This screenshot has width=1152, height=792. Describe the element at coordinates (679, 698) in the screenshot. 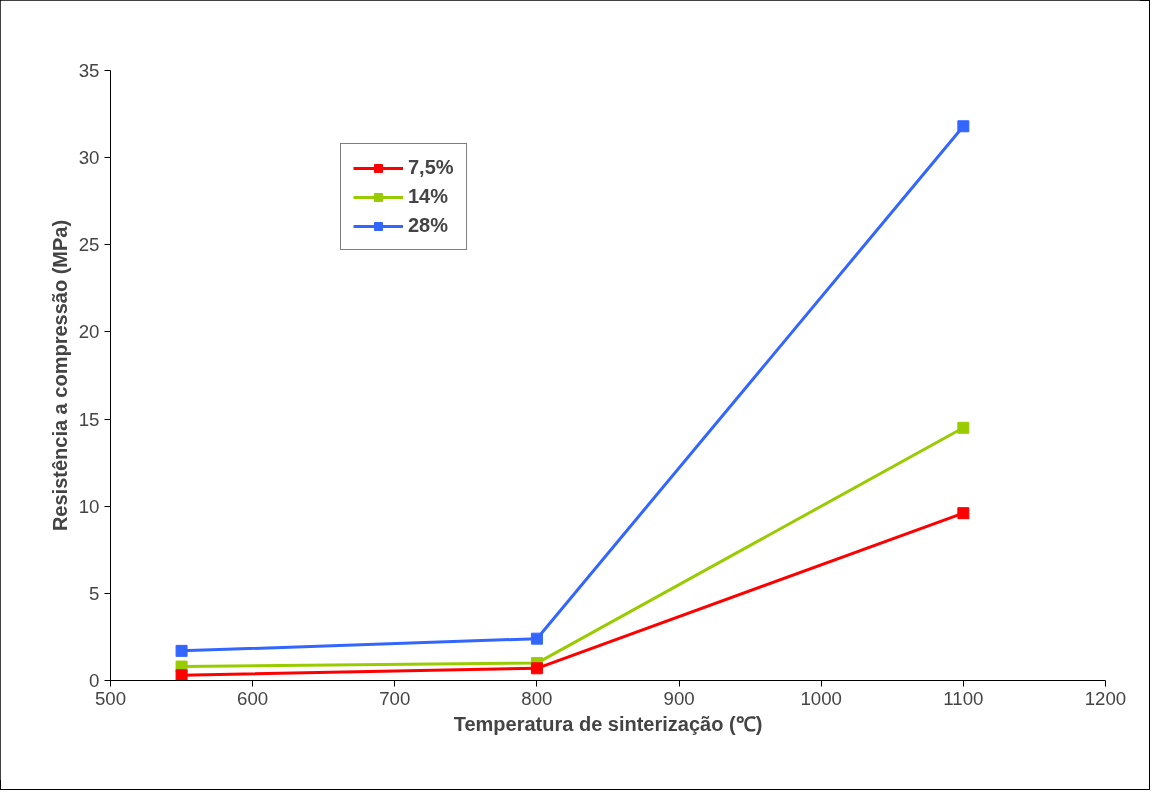

I see `x-tick-label: 900` at that location.